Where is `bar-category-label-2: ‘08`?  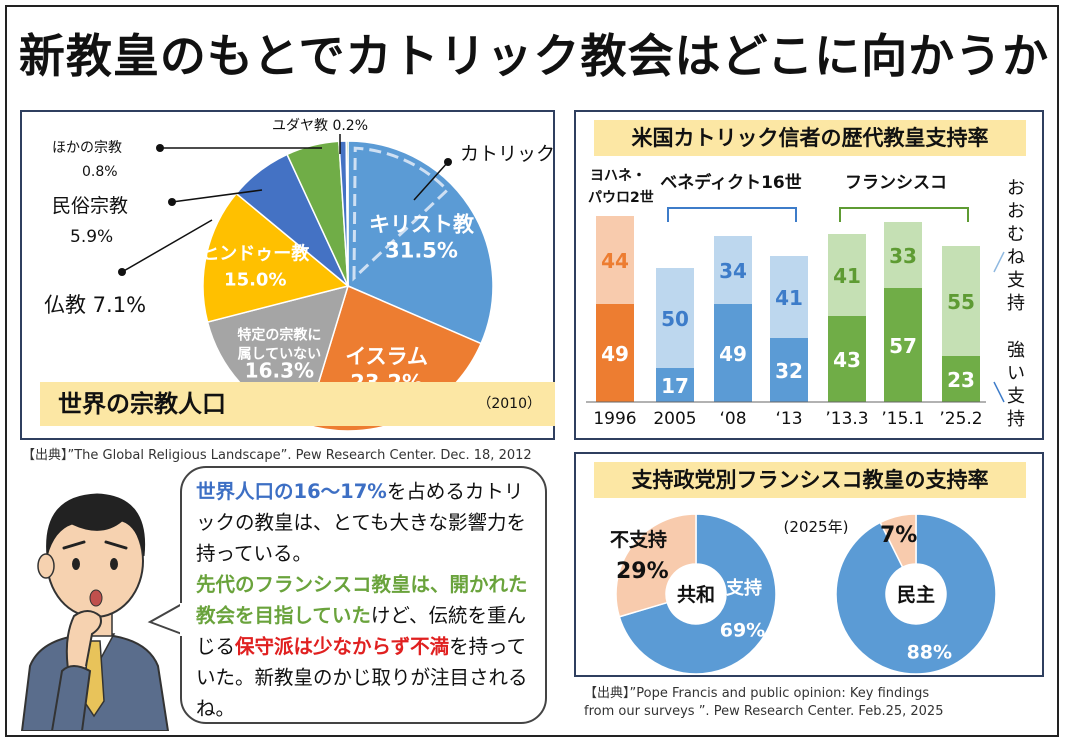
bar-category-label-2: ‘08 is located at coordinates (732, 419).